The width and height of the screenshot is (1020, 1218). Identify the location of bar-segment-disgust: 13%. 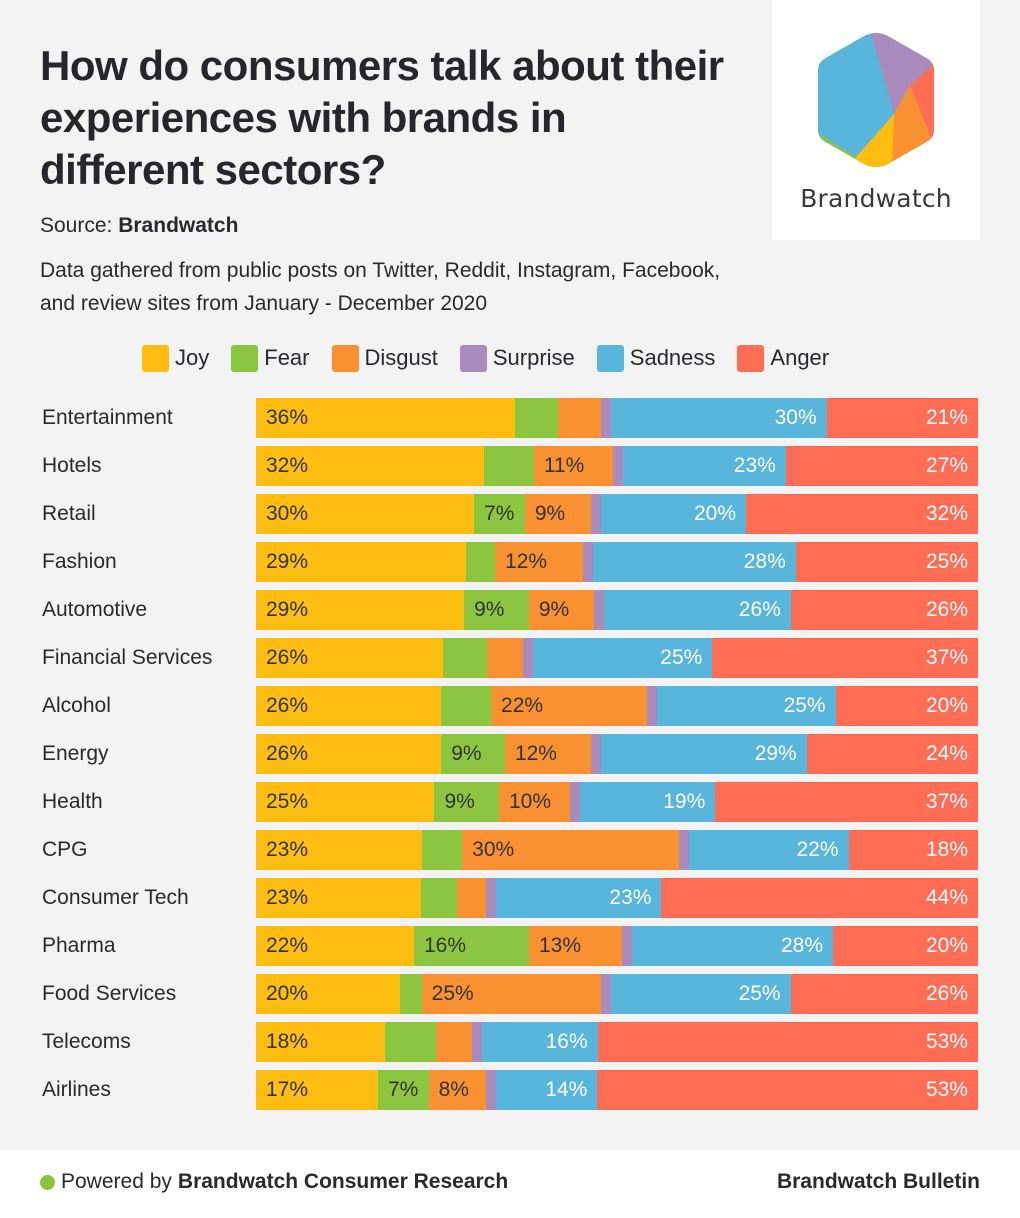
(575, 946).